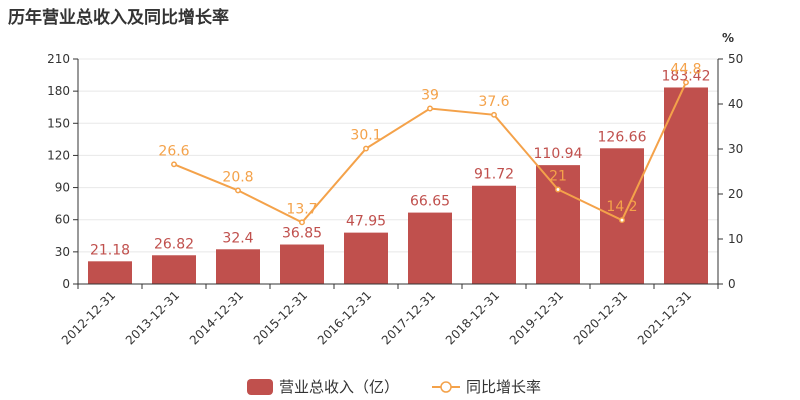  I want to click on legend-bar-swatch, so click(260, 387).